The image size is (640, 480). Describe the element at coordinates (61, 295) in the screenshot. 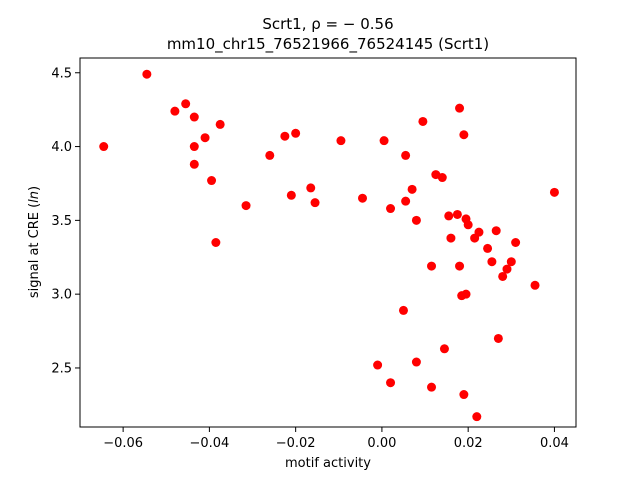

I see `y-tick-label: 3.0` at that location.